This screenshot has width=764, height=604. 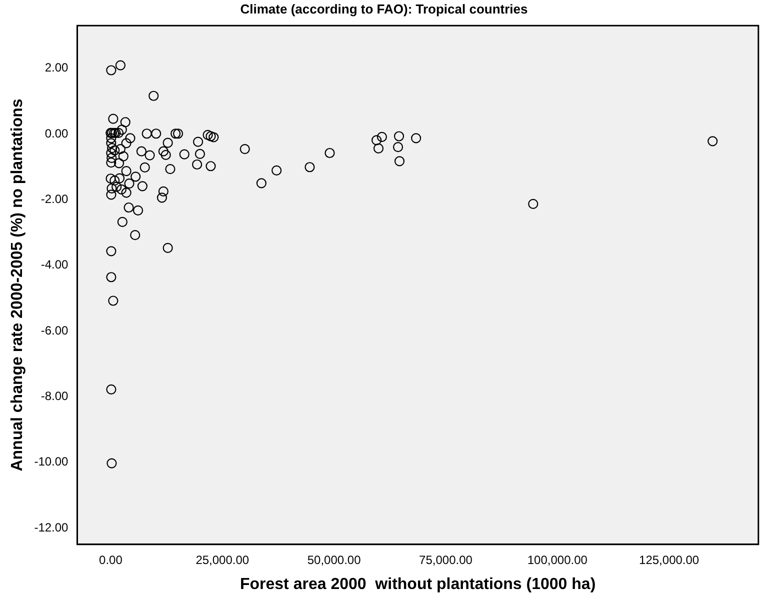 I want to click on y-tick-label: -8.00, so click(x=54, y=395).